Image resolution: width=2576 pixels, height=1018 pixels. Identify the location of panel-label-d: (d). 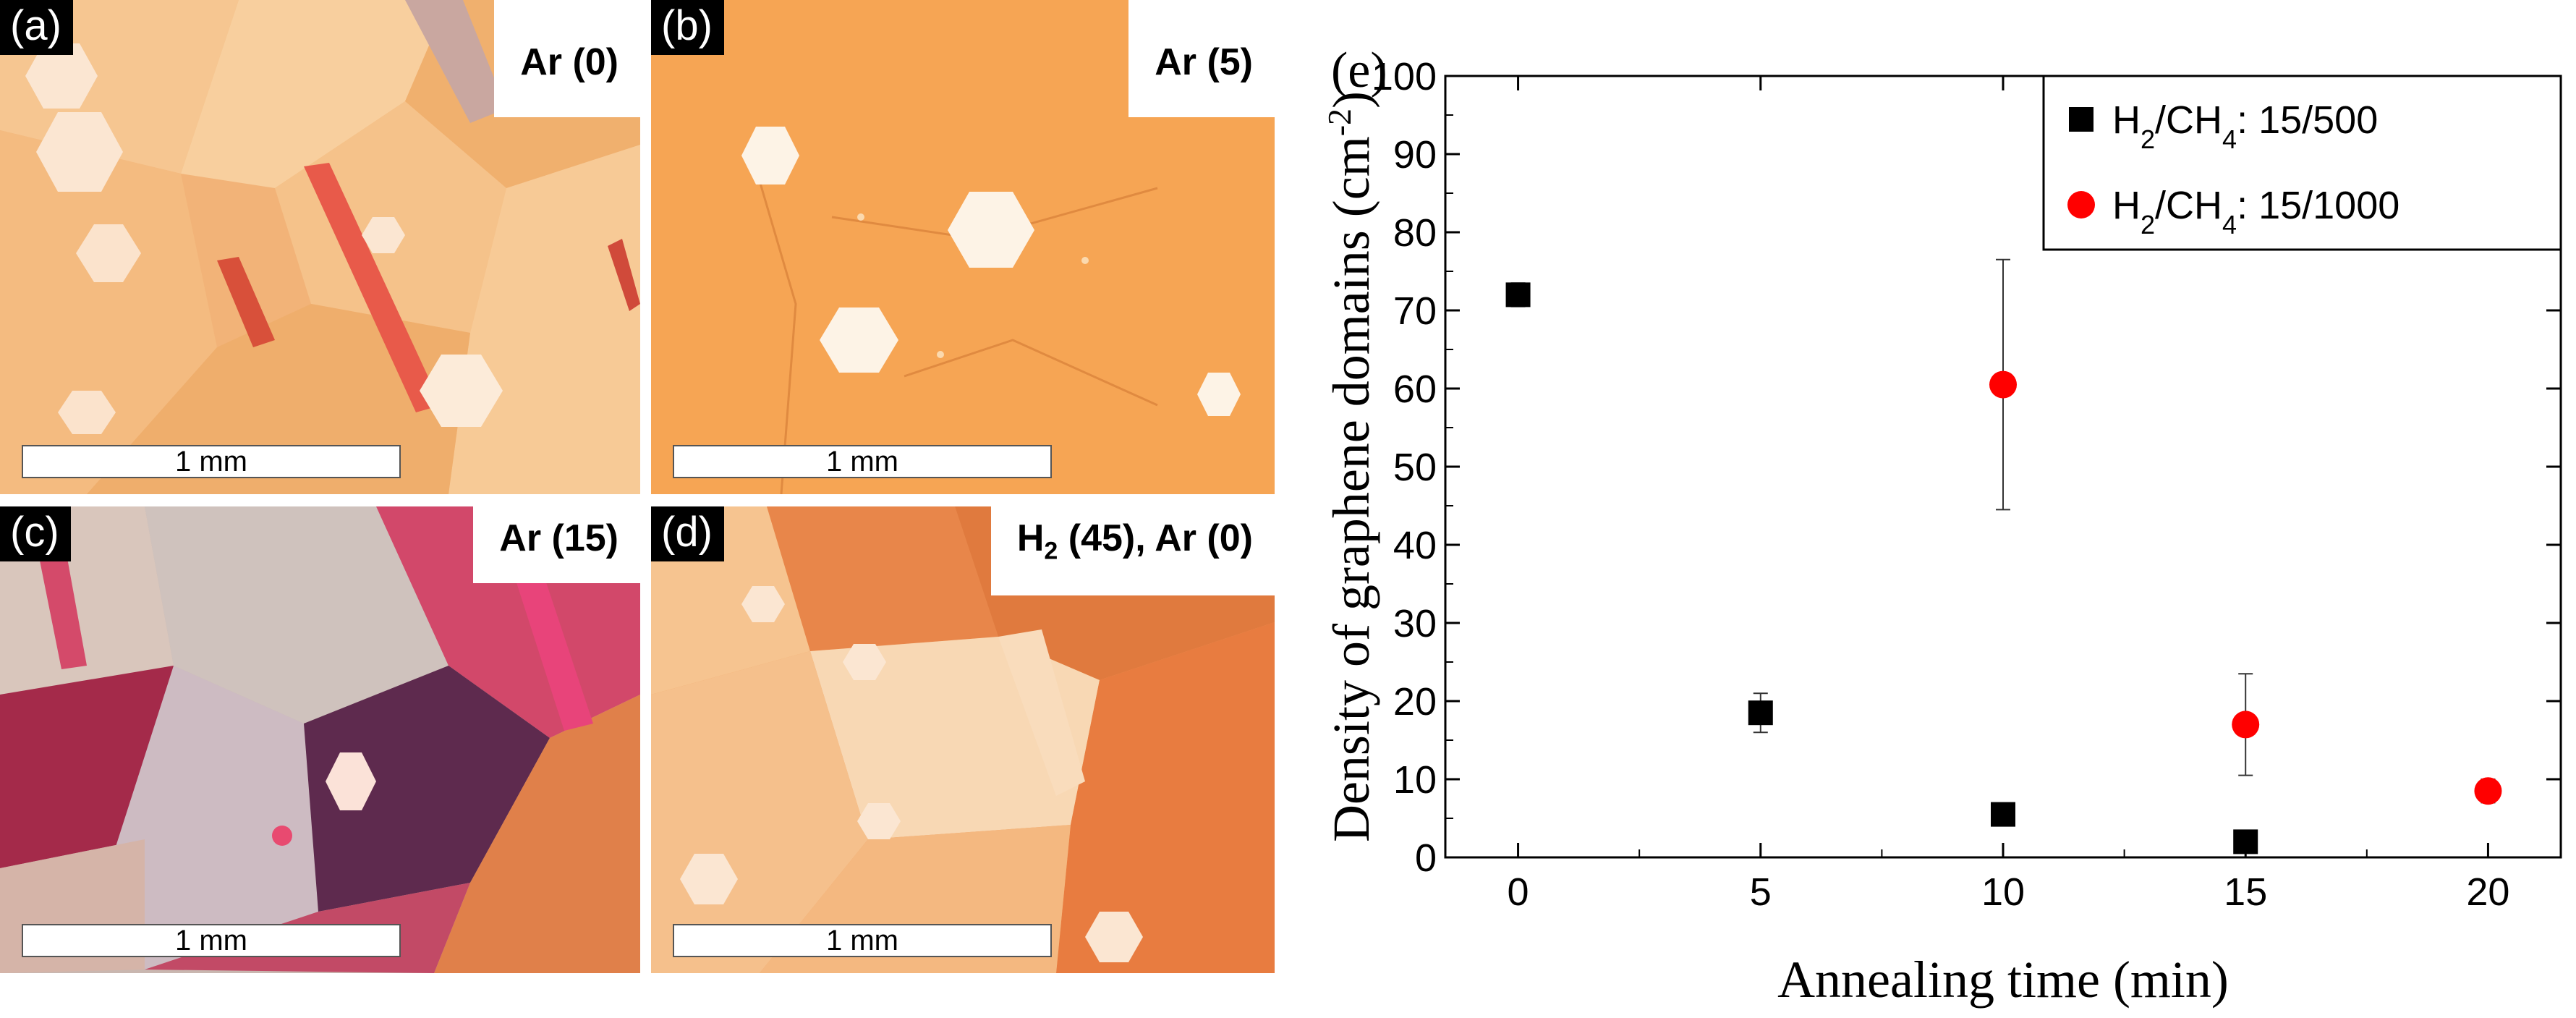
(687, 534).